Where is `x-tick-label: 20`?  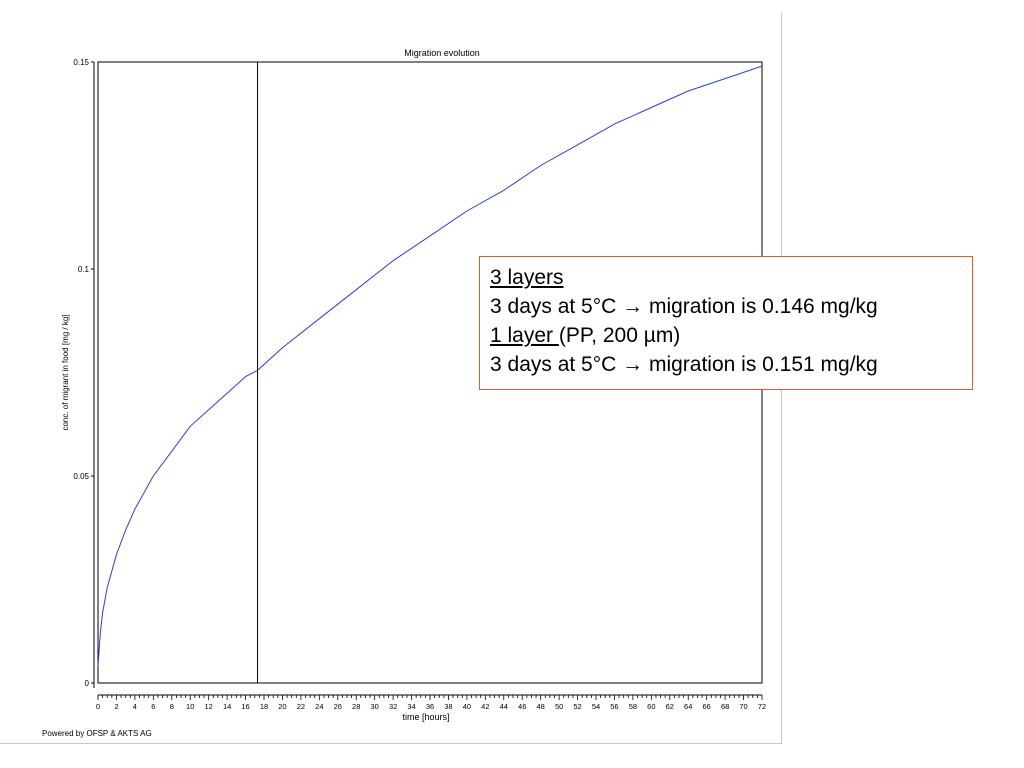
x-tick-label: 20 is located at coordinates (282, 706).